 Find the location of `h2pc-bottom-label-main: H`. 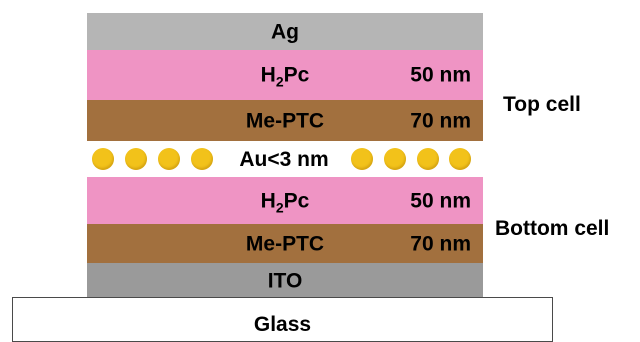

h2pc-bottom-label-main: H is located at coordinates (268, 200).